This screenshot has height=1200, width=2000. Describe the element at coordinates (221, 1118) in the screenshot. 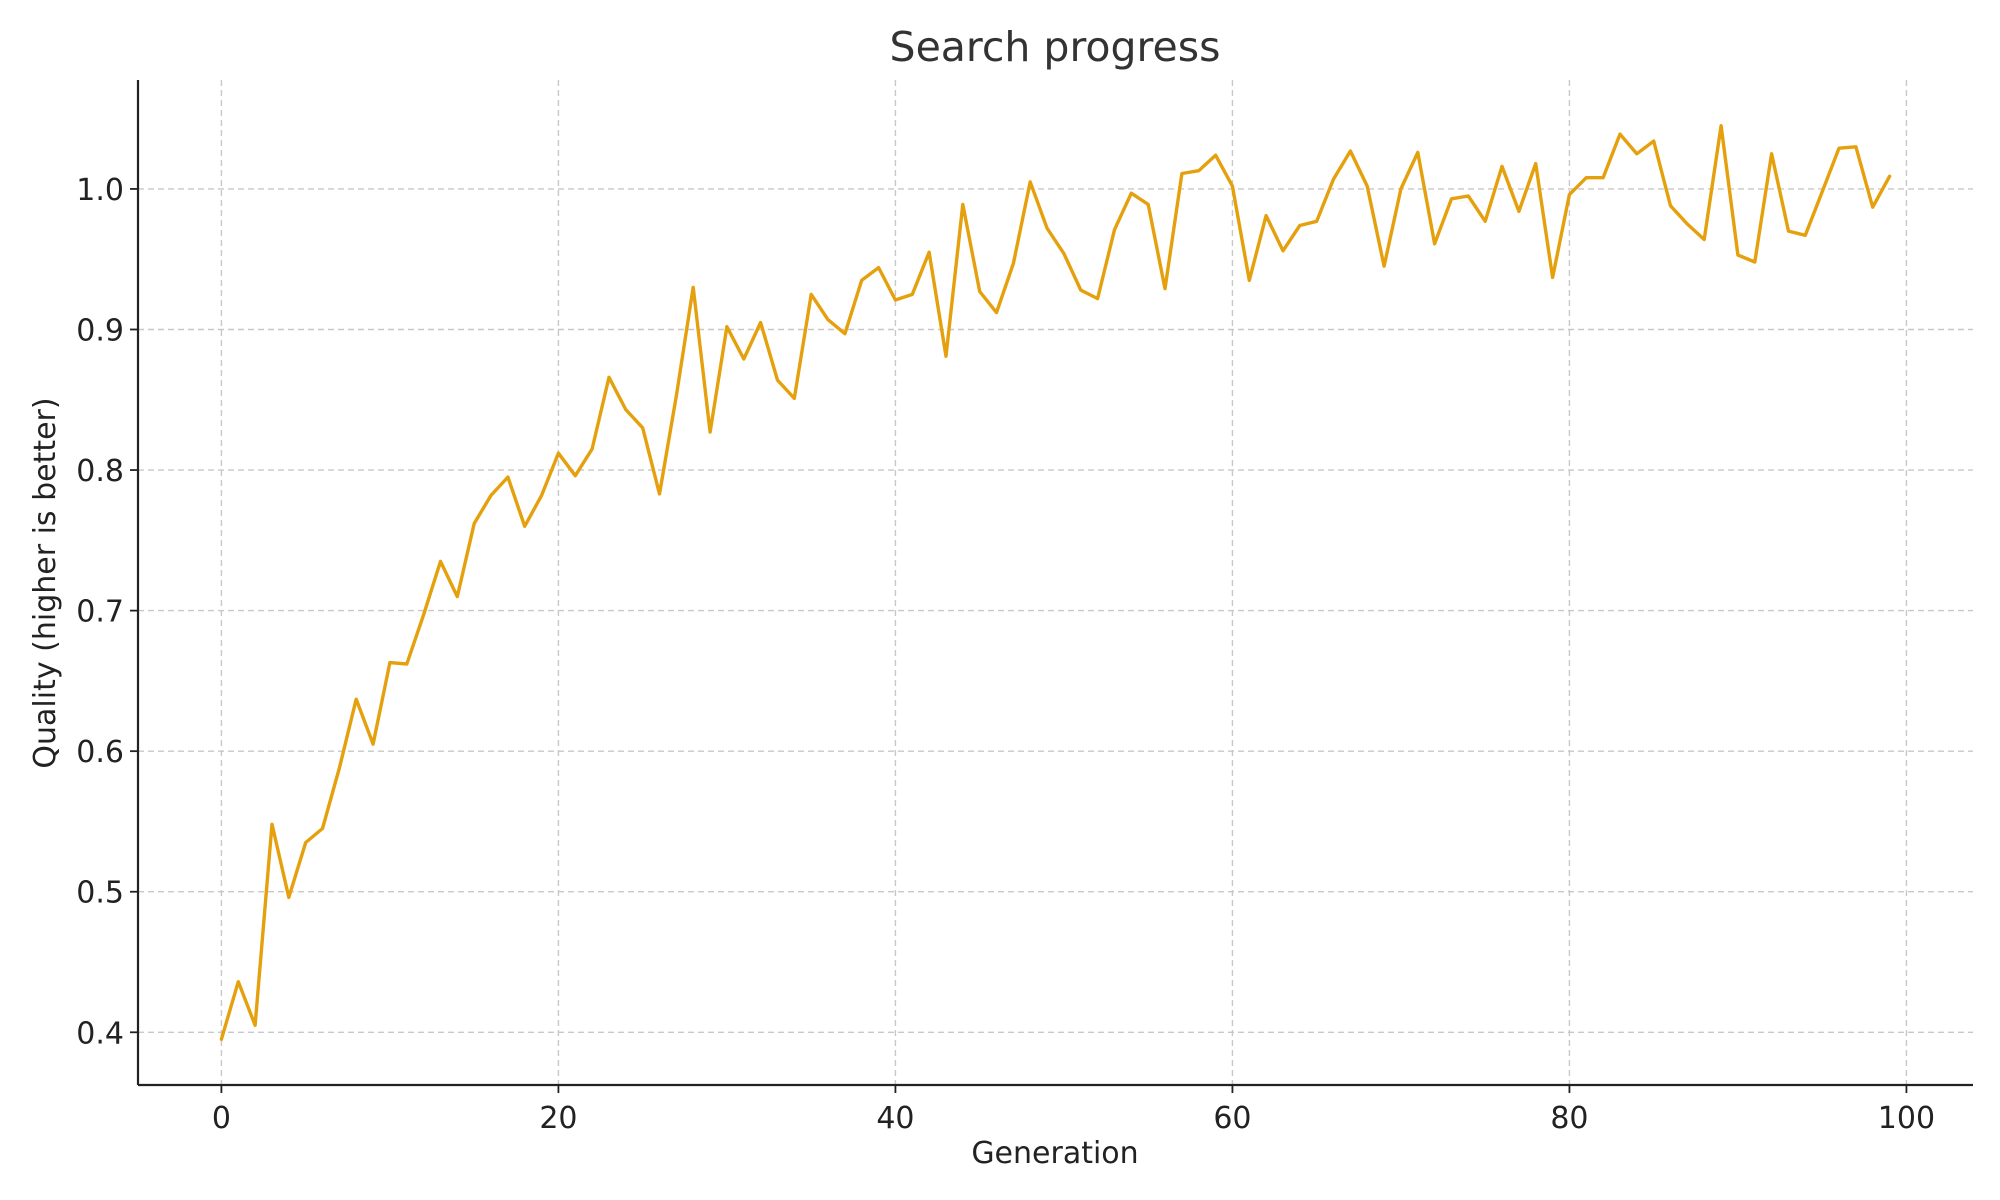

I see `x-tick-label: 0` at that location.